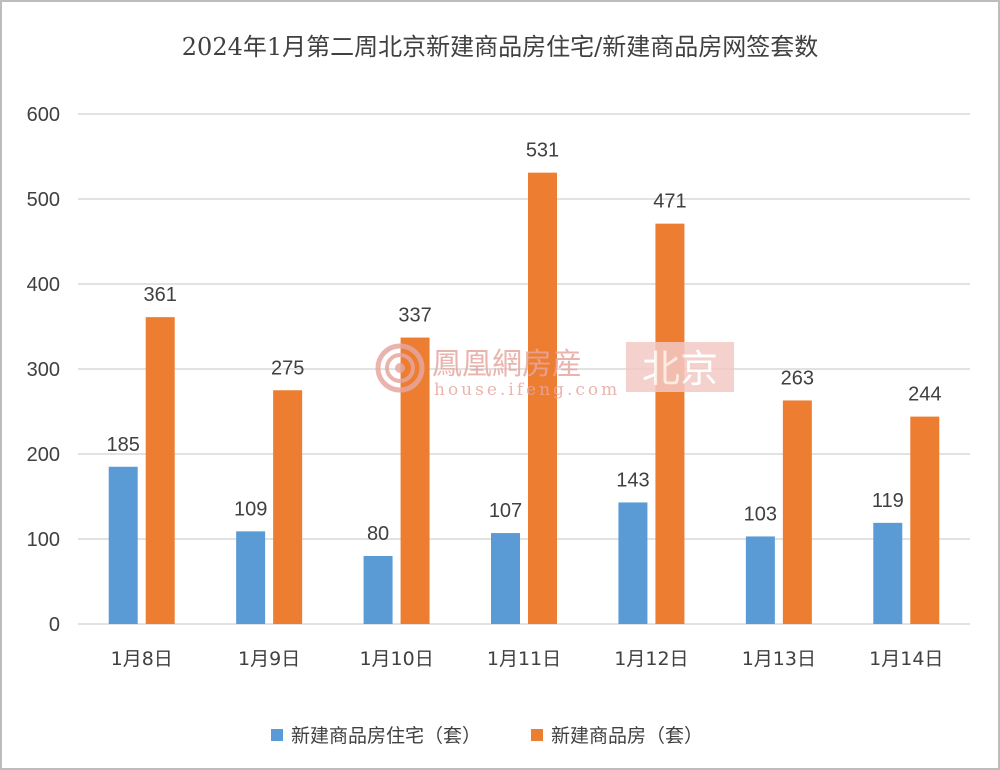  What do you see at coordinates (250, 509) in the screenshot?
I see `data-label: 109` at bounding box center [250, 509].